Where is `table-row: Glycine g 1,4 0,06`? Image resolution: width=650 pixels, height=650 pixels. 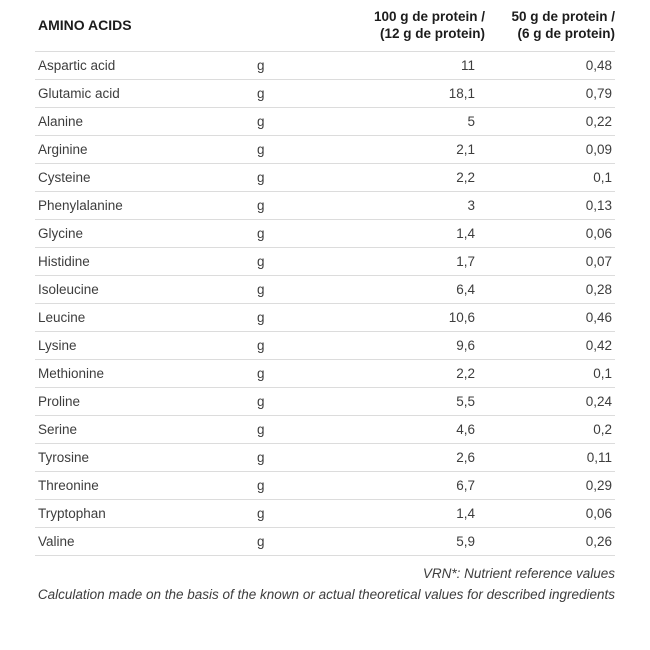
table-row: Glycine g 1,4 0,06 is located at coordinates (325, 233).